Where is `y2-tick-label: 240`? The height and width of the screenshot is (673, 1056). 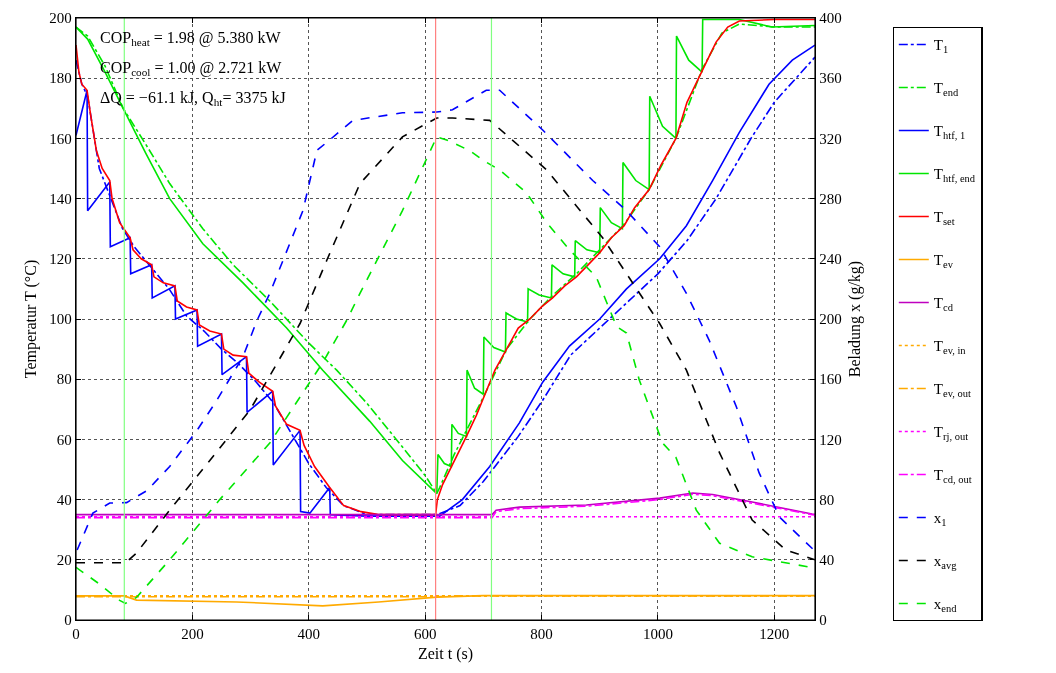
y2-tick-label: 240 is located at coordinates (830, 259).